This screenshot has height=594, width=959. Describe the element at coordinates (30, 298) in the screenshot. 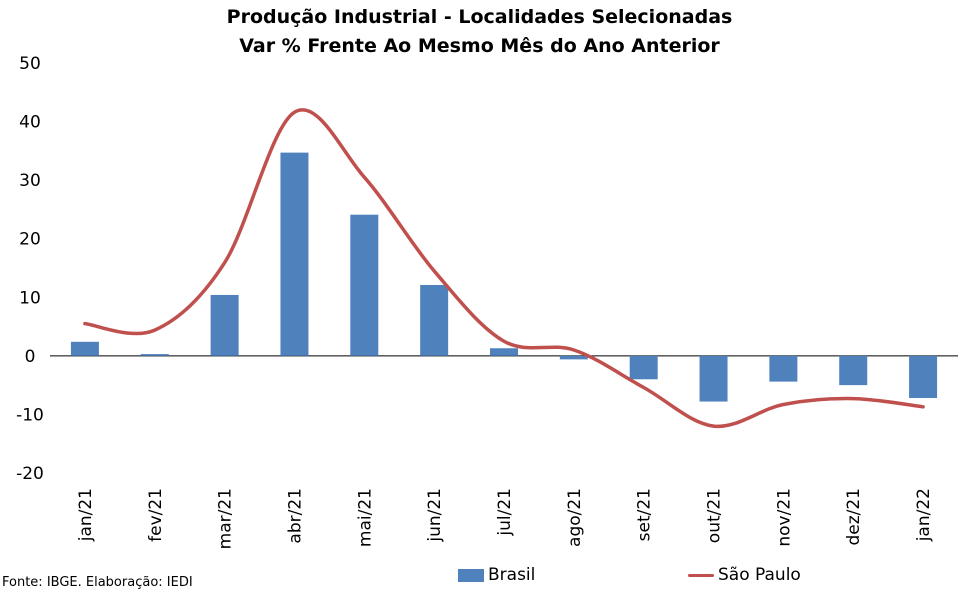

I see `y-tick-label: 10` at that location.